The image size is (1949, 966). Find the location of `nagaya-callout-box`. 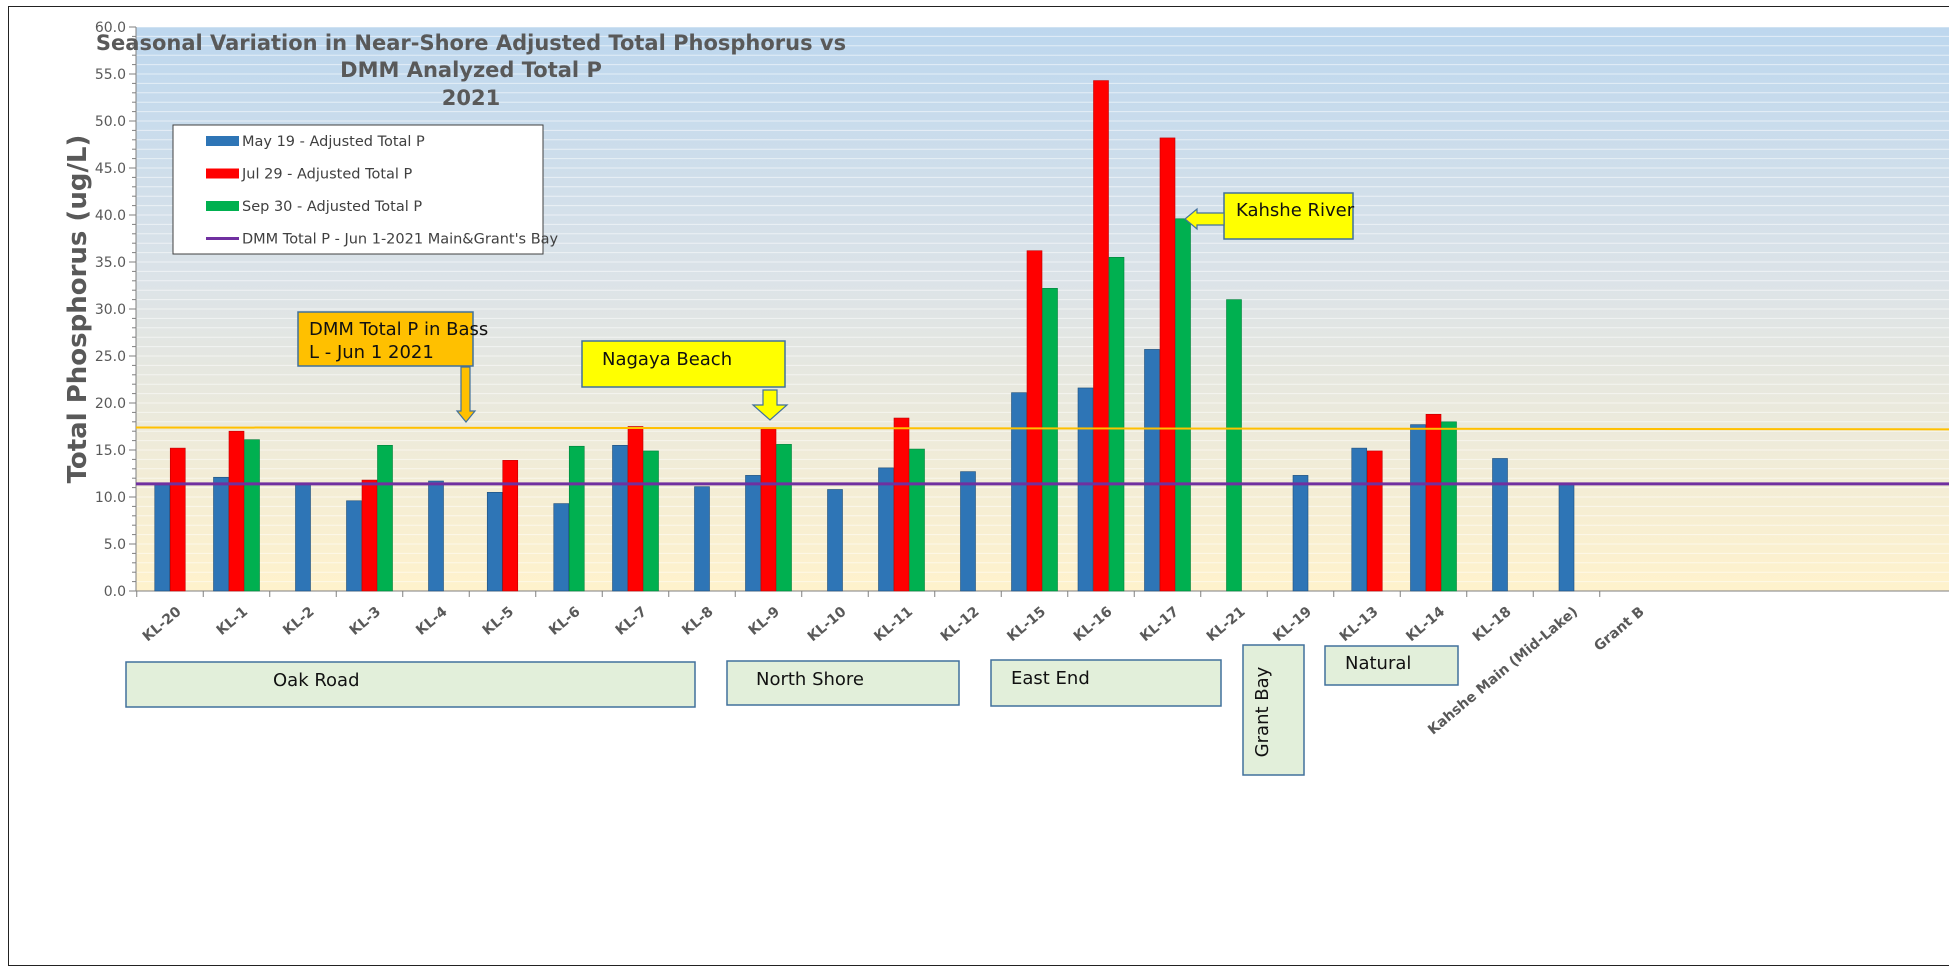

nagaya-callout-box is located at coordinates (683, 364).